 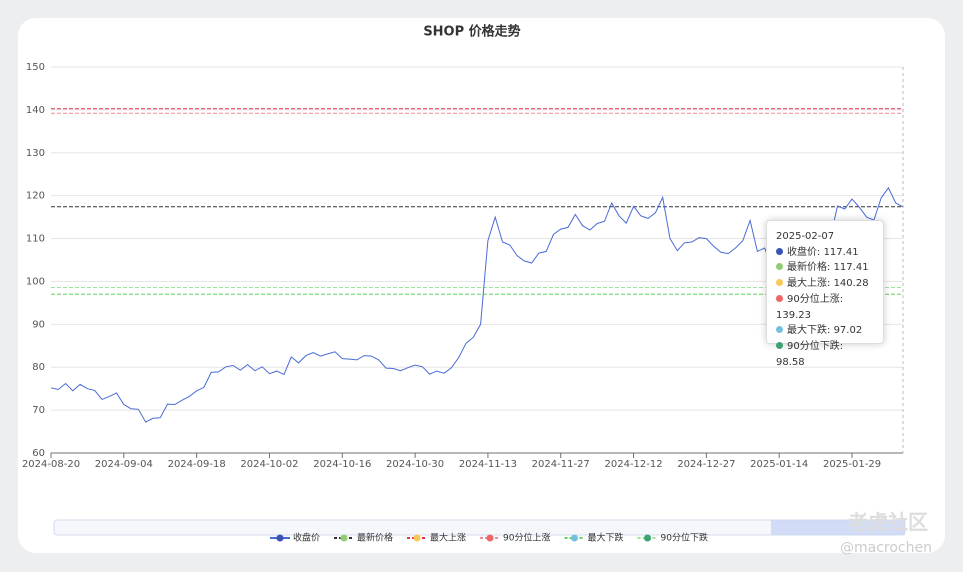 What do you see at coordinates (35, 239) in the screenshot?
I see `y-tick-label: 110` at bounding box center [35, 239].